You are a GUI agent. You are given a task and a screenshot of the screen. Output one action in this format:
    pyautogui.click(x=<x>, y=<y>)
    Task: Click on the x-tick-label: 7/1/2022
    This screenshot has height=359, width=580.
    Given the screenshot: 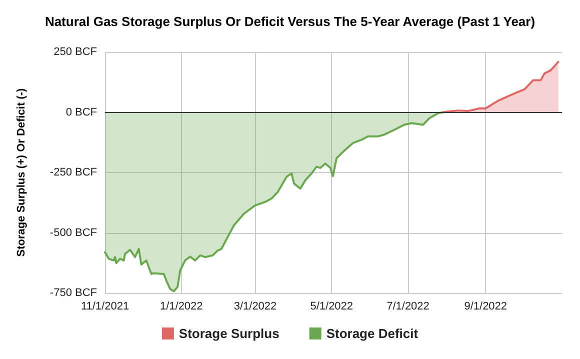 What is the action you would take?
    pyautogui.click(x=408, y=306)
    